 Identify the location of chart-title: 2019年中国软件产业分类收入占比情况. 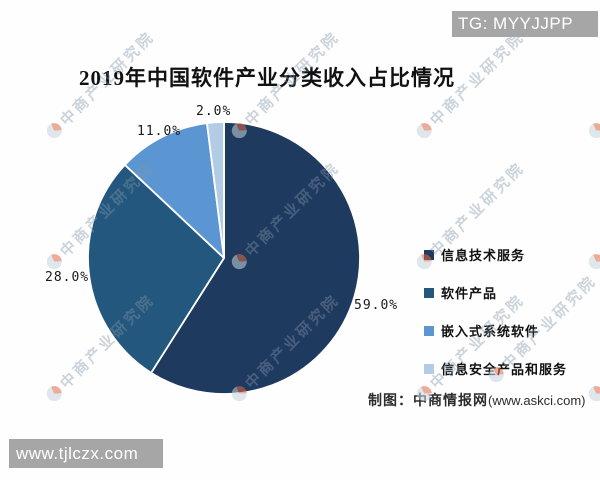
(267, 78).